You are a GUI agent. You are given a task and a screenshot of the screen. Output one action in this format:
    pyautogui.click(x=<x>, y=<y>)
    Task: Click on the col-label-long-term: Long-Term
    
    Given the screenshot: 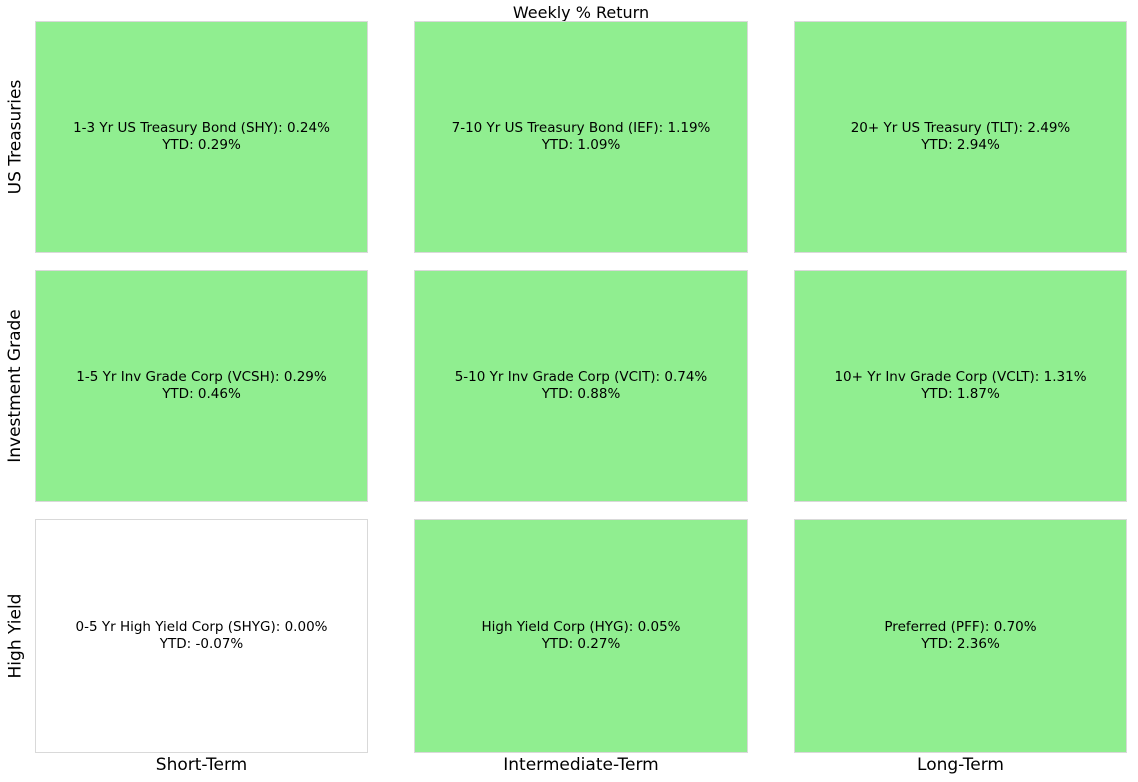 What is the action you would take?
    pyautogui.click(x=960, y=765)
    